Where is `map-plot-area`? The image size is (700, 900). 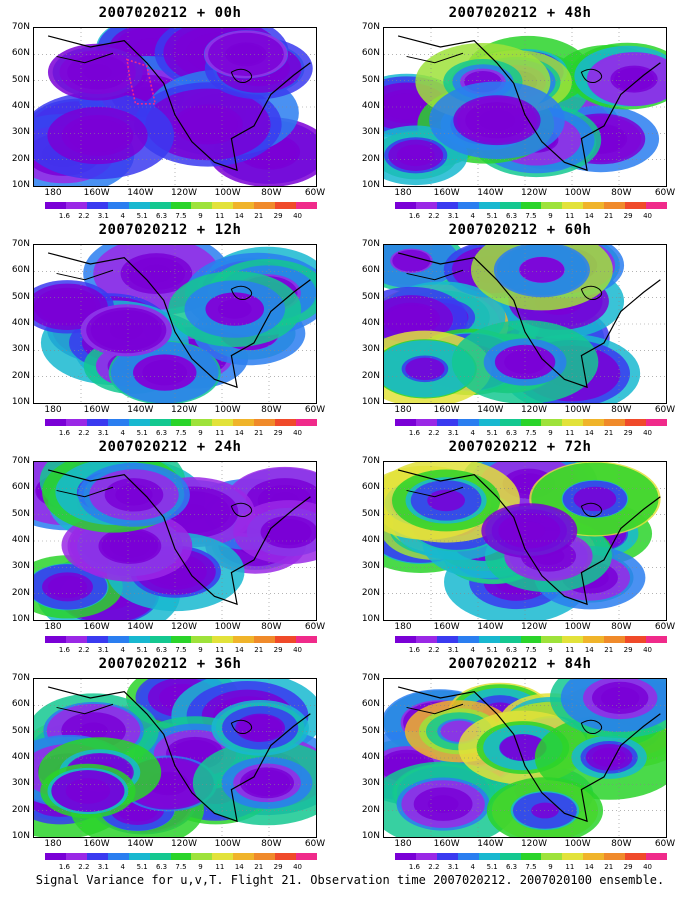
map-plot-area is located at coordinates (525, 107).